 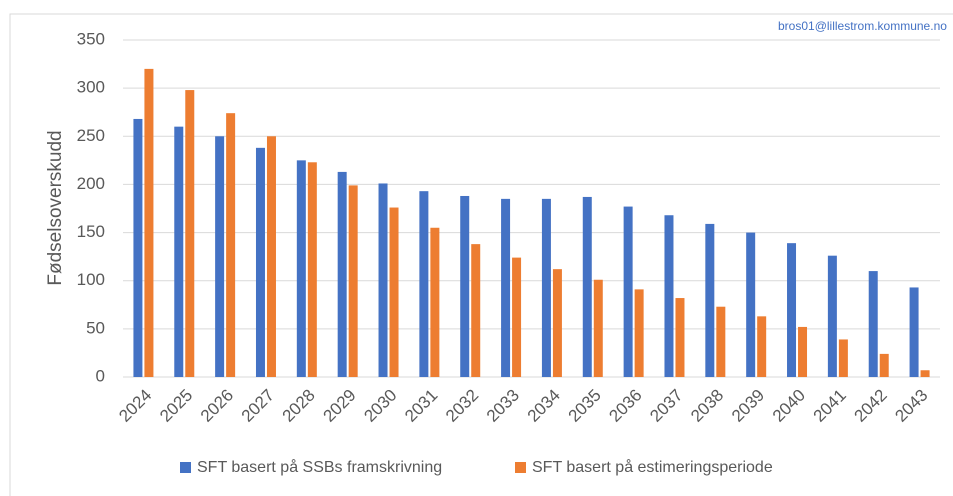 What do you see at coordinates (789, 406) in the screenshot?
I see `x-tick-label: 2040` at bounding box center [789, 406].